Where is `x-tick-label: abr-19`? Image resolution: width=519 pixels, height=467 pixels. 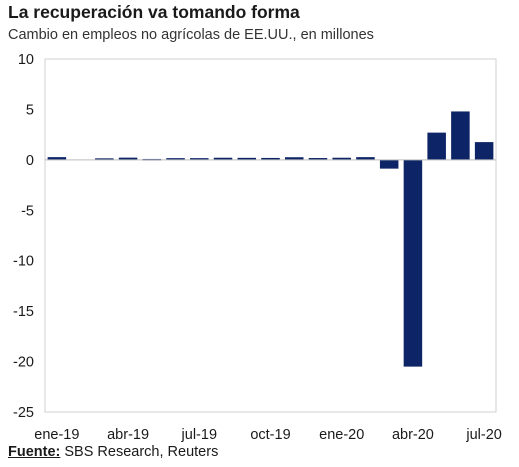
x-tick-label: abr-19 is located at coordinates (128, 435).